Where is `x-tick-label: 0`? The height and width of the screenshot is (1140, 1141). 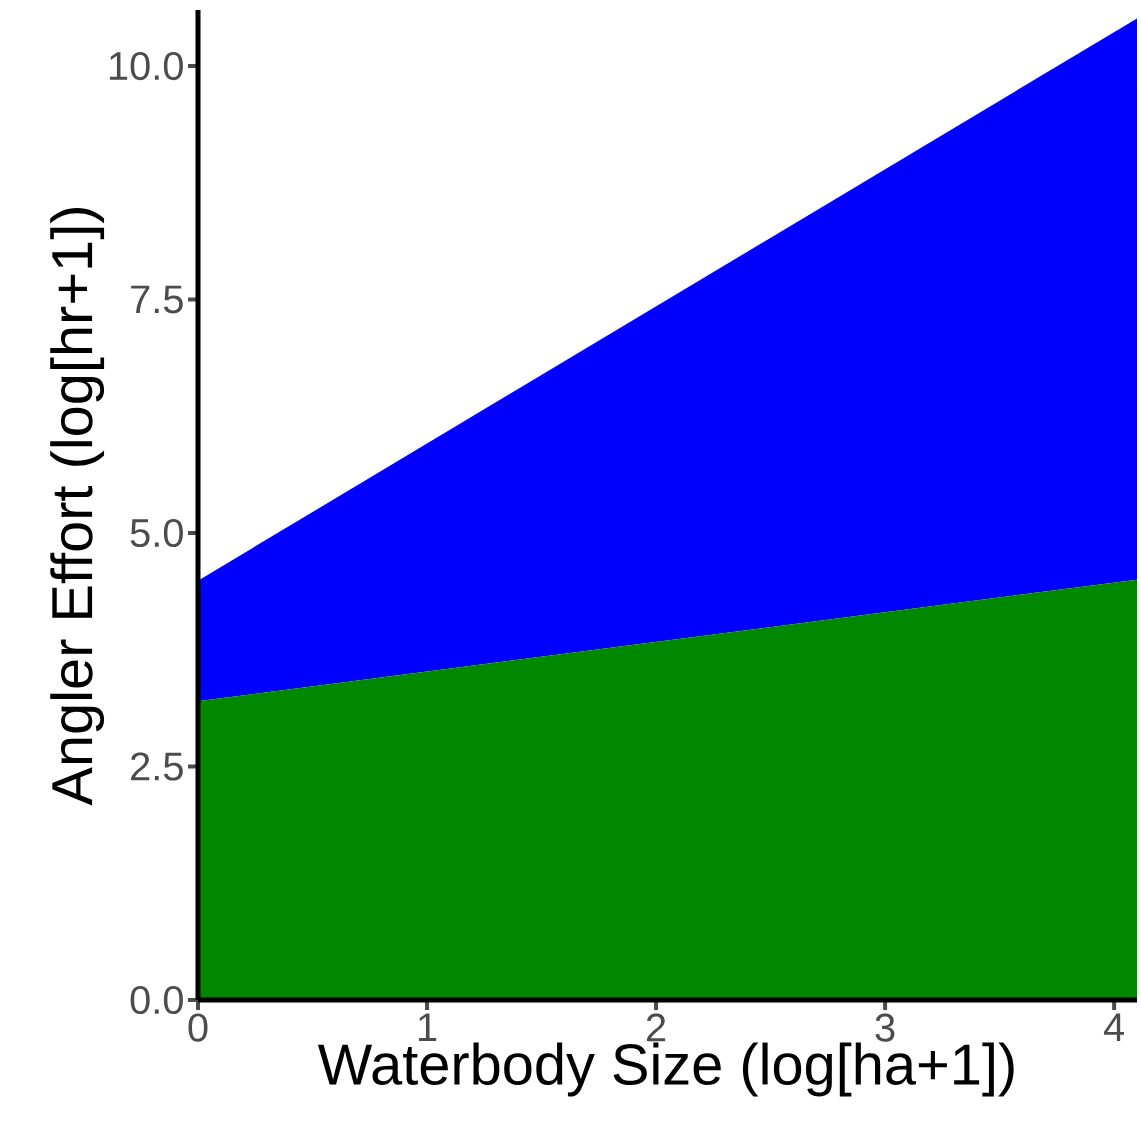
x-tick-label: 0 is located at coordinates (198, 1027).